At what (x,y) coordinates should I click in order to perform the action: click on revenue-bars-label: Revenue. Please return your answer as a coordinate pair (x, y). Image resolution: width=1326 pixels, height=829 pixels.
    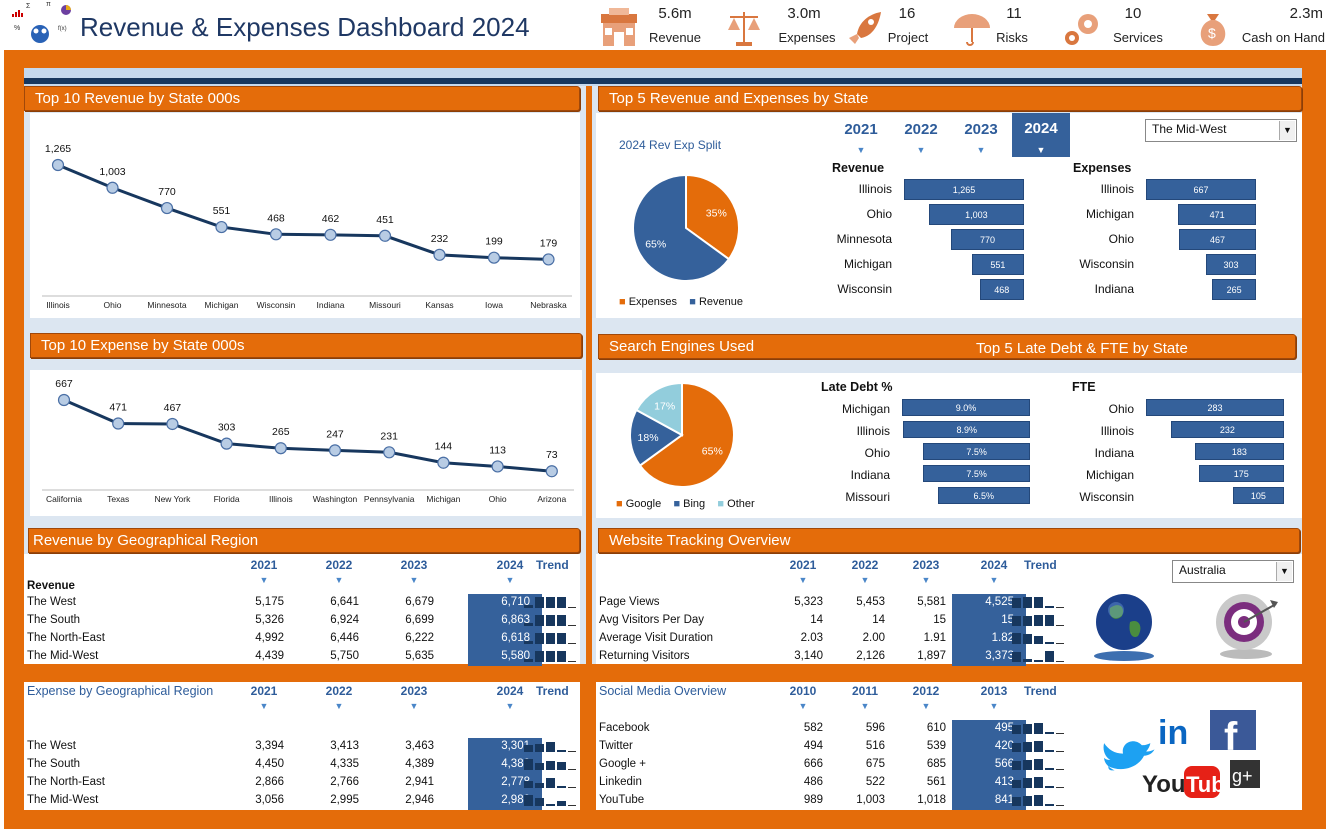
    Looking at the image, I should click on (858, 168).